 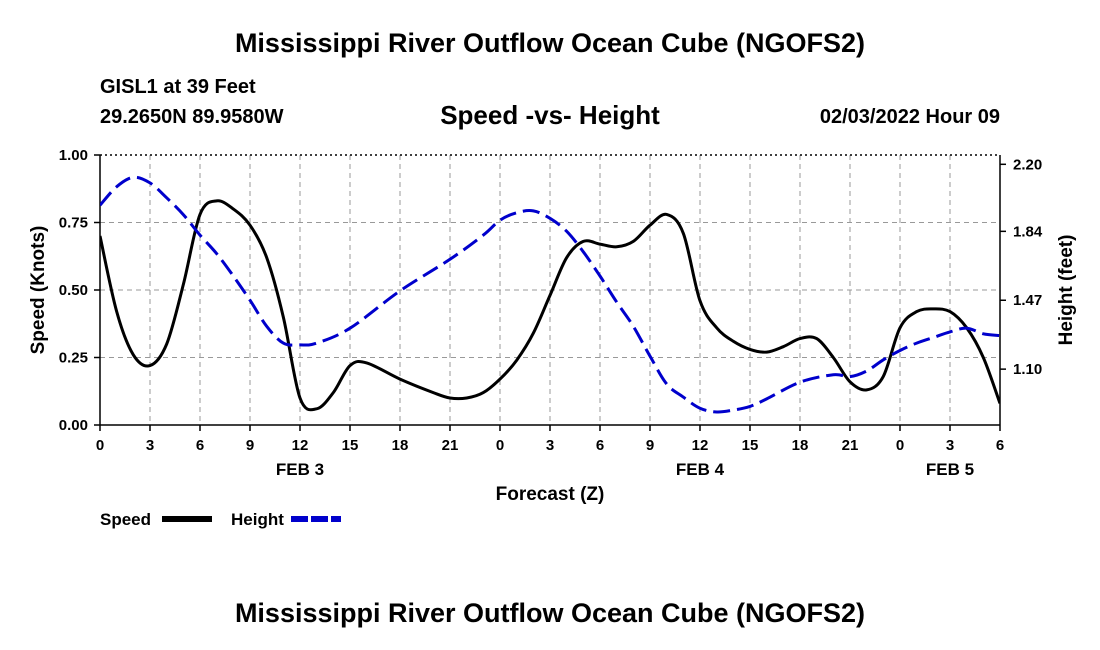 What do you see at coordinates (909, 117) in the screenshot?
I see `forecast-date: 02/03/2022 Hour 09` at bounding box center [909, 117].